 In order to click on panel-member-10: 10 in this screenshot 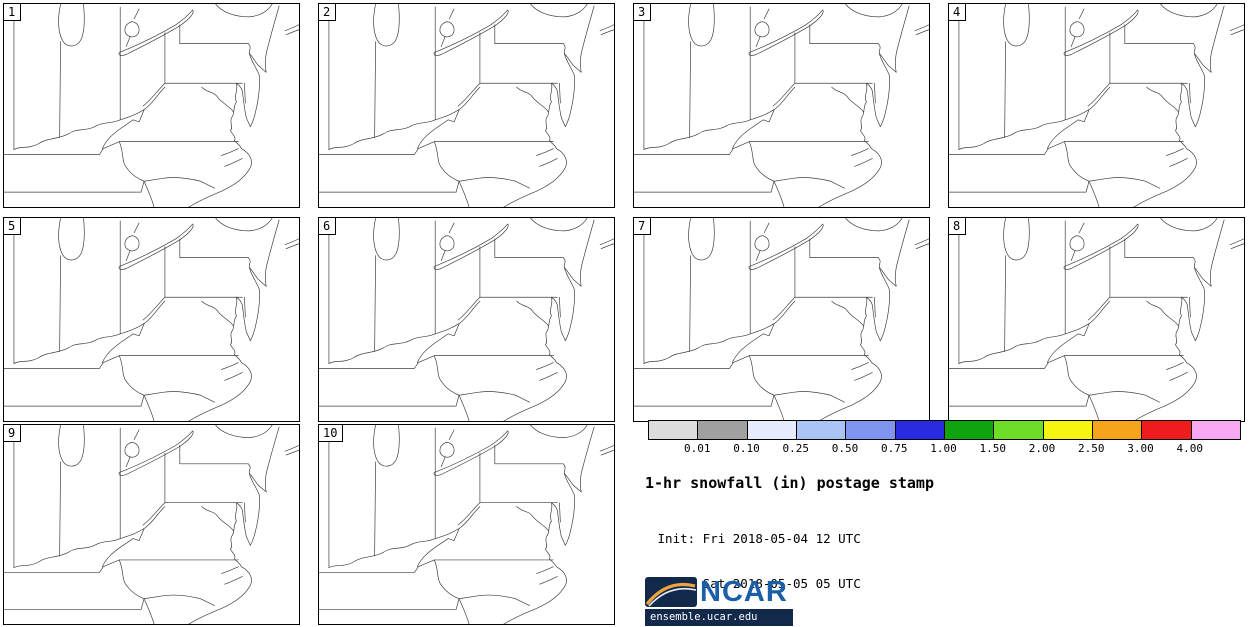, I will do `click(466, 524)`.